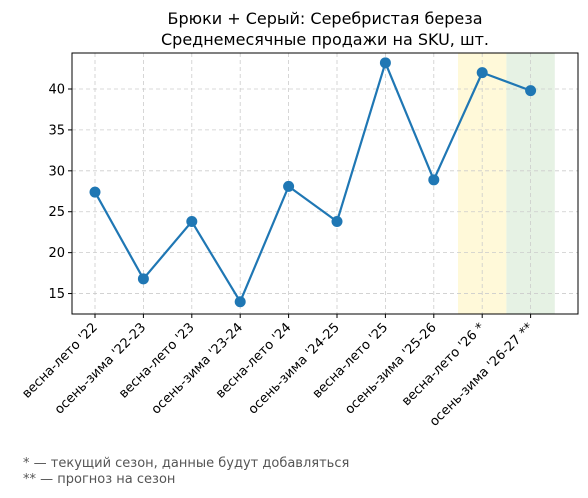 The image size is (588, 498). What do you see at coordinates (56, 212) in the screenshot?
I see `y-tick-label: 25` at bounding box center [56, 212].